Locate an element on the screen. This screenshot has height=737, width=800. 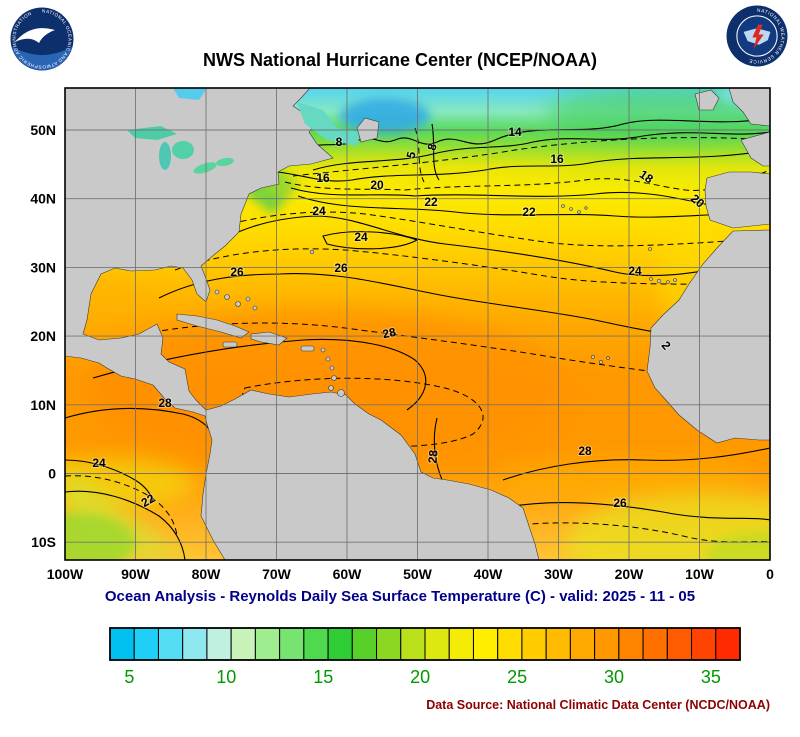
land-azores is located at coordinates (574, 209).